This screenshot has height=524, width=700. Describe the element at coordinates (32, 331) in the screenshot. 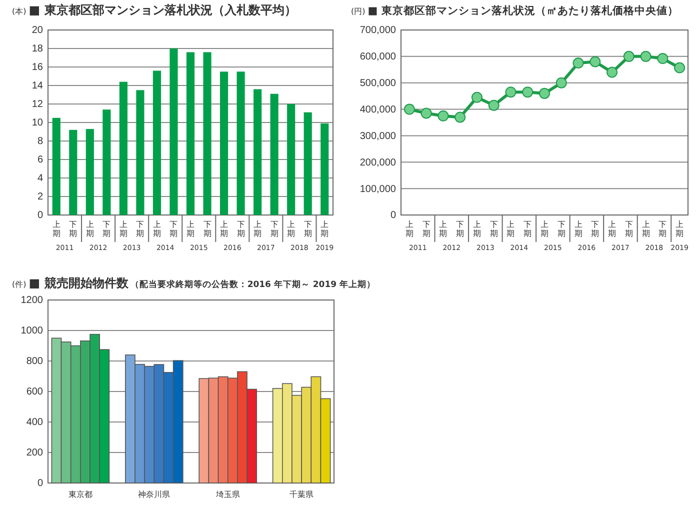

I see `y-tick-label: 1000` at that location.